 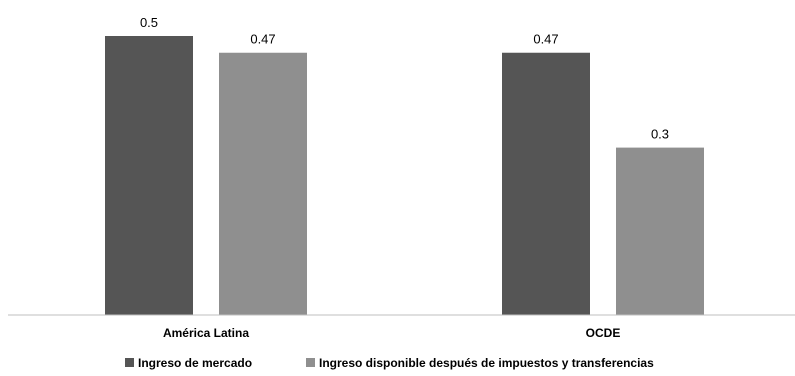 What do you see at coordinates (603, 333) in the screenshot?
I see `category-label-2: OCDE` at bounding box center [603, 333].